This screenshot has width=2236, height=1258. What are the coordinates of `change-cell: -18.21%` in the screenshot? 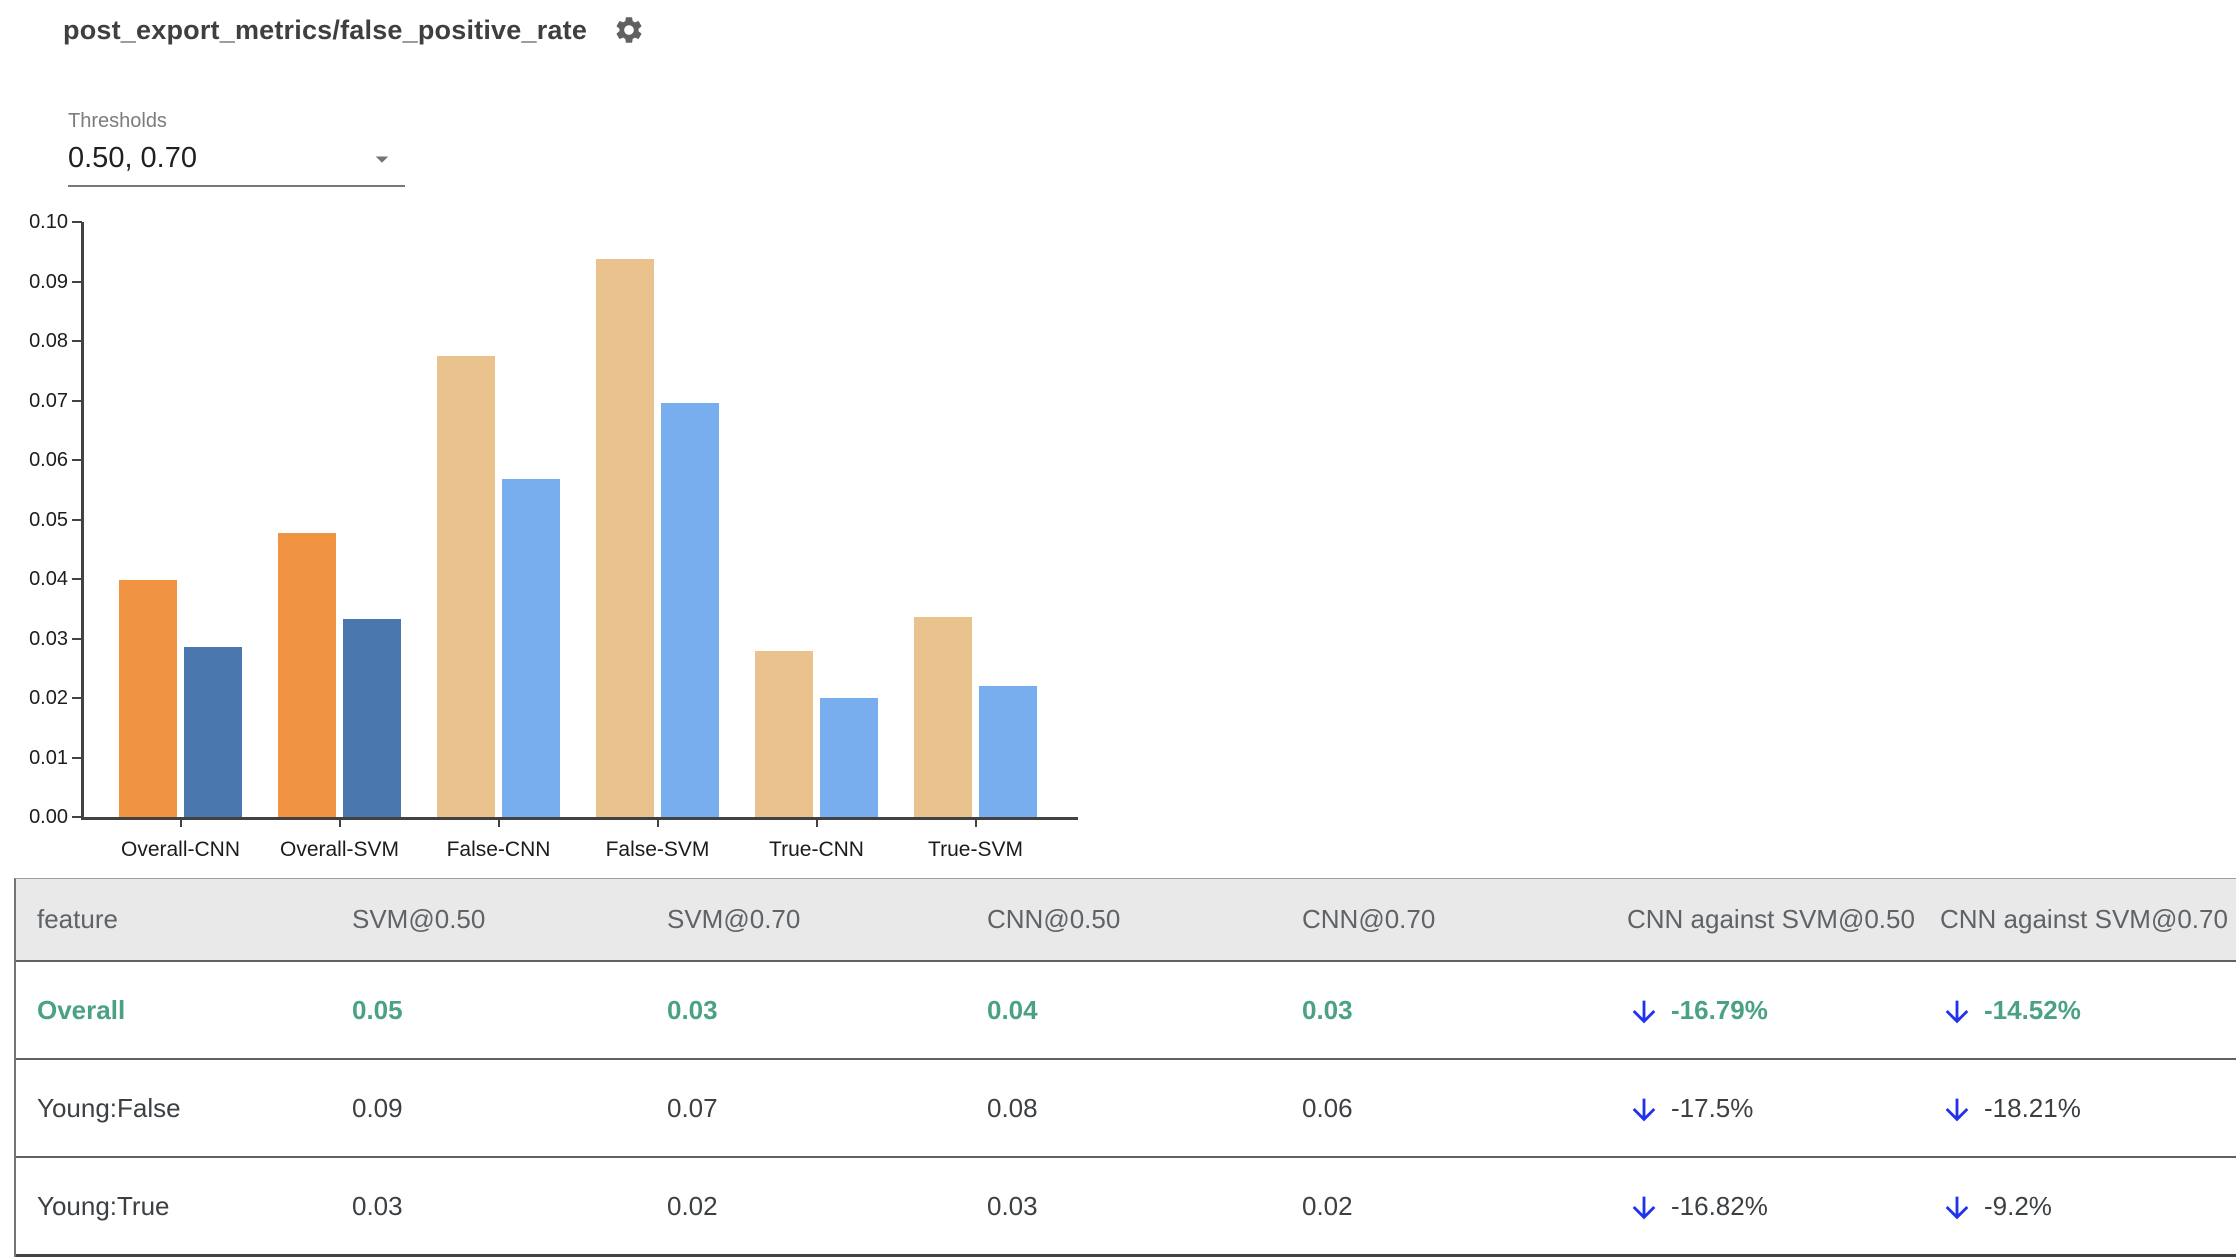 It's located at (2088, 1108).